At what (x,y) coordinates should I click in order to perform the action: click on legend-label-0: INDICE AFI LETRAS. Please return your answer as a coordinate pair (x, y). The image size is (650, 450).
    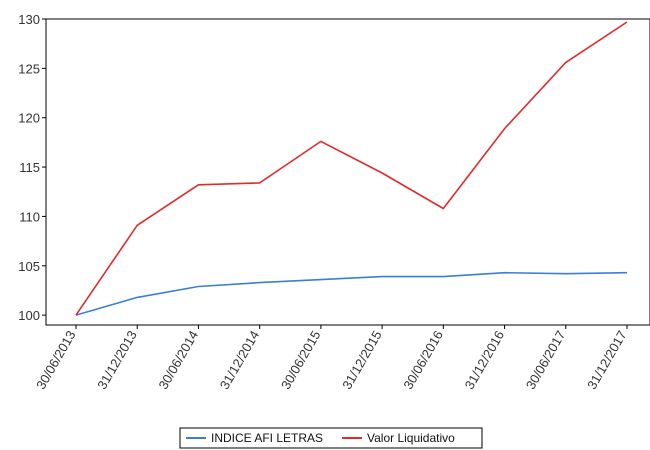
    Looking at the image, I should click on (267, 438).